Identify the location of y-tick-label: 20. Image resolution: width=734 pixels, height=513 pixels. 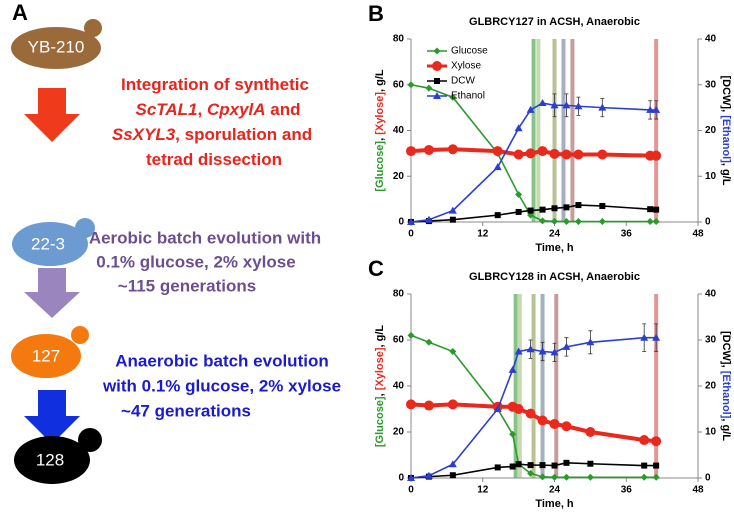
(399, 432).